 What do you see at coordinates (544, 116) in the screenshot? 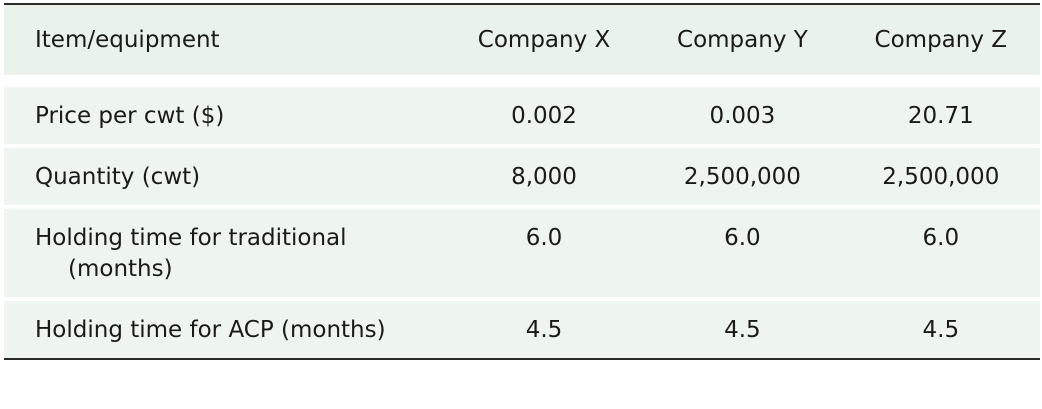
I see `table-cell: 0.002` at bounding box center [544, 116].